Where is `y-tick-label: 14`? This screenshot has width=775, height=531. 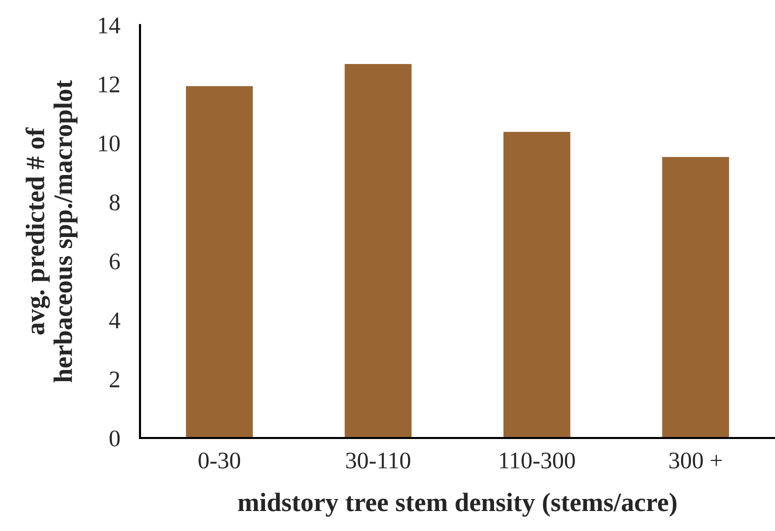
y-tick-label: 14 is located at coordinates (109, 26).